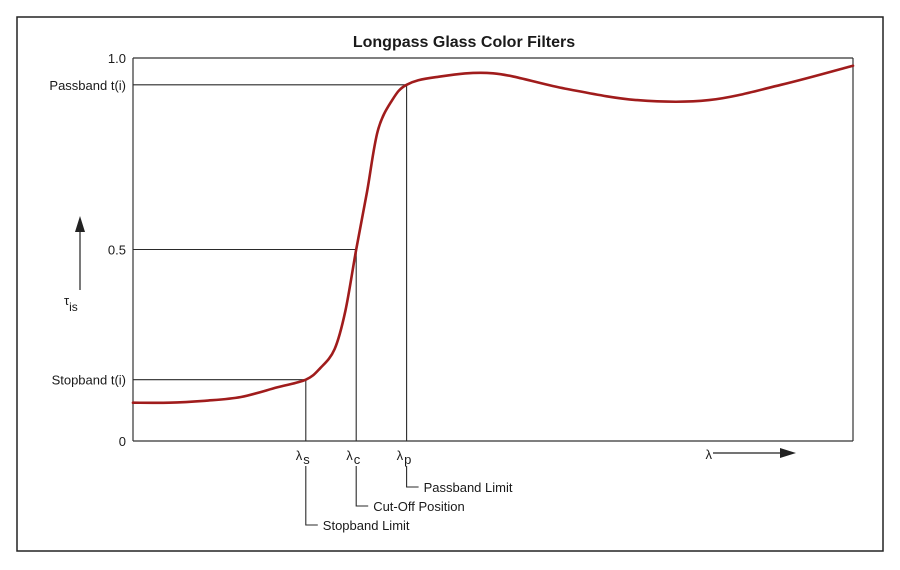 Image resolution: width=900 pixels, height=570 pixels. What do you see at coordinates (468, 487) in the screenshot?
I see `x-marker-annotation-2: Passband Limit` at bounding box center [468, 487].